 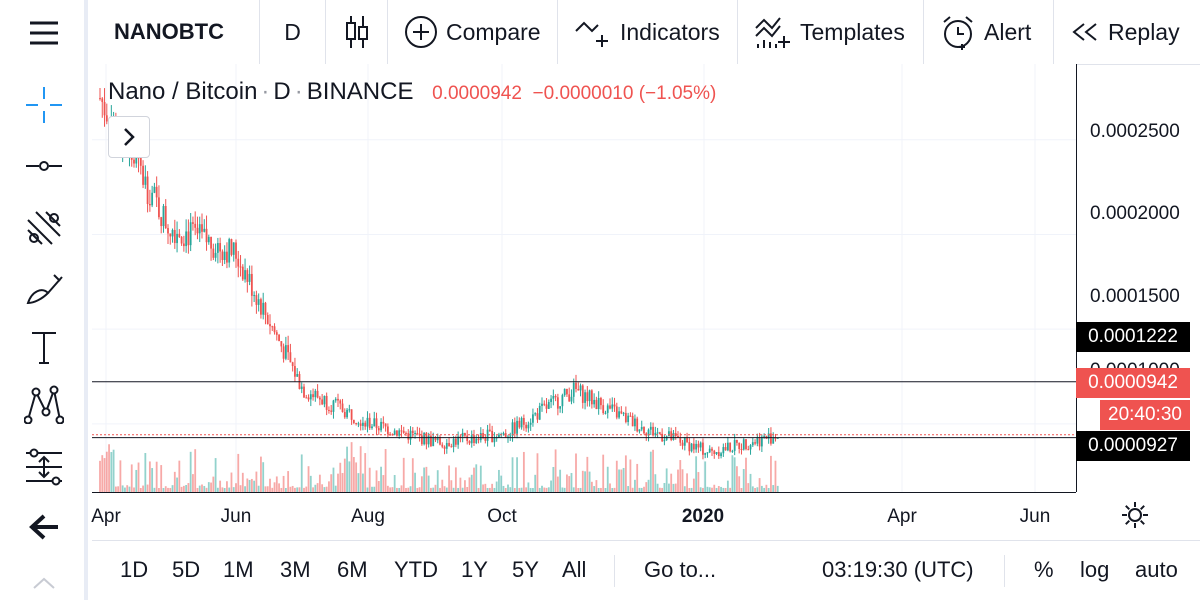 What do you see at coordinates (574, 569) in the screenshot?
I see `range-all: All` at bounding box center [574, 569].